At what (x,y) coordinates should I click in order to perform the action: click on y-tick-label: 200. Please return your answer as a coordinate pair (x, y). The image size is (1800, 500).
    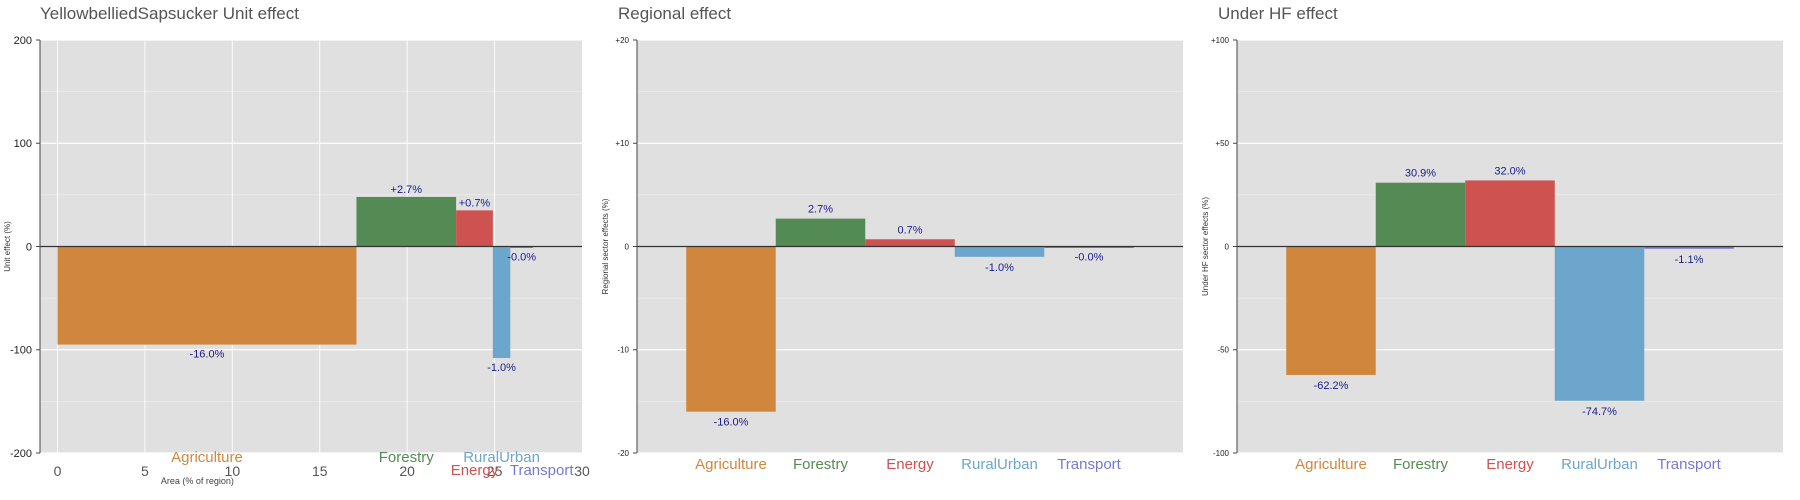
    Looking at the image, I should click on (23, 41).